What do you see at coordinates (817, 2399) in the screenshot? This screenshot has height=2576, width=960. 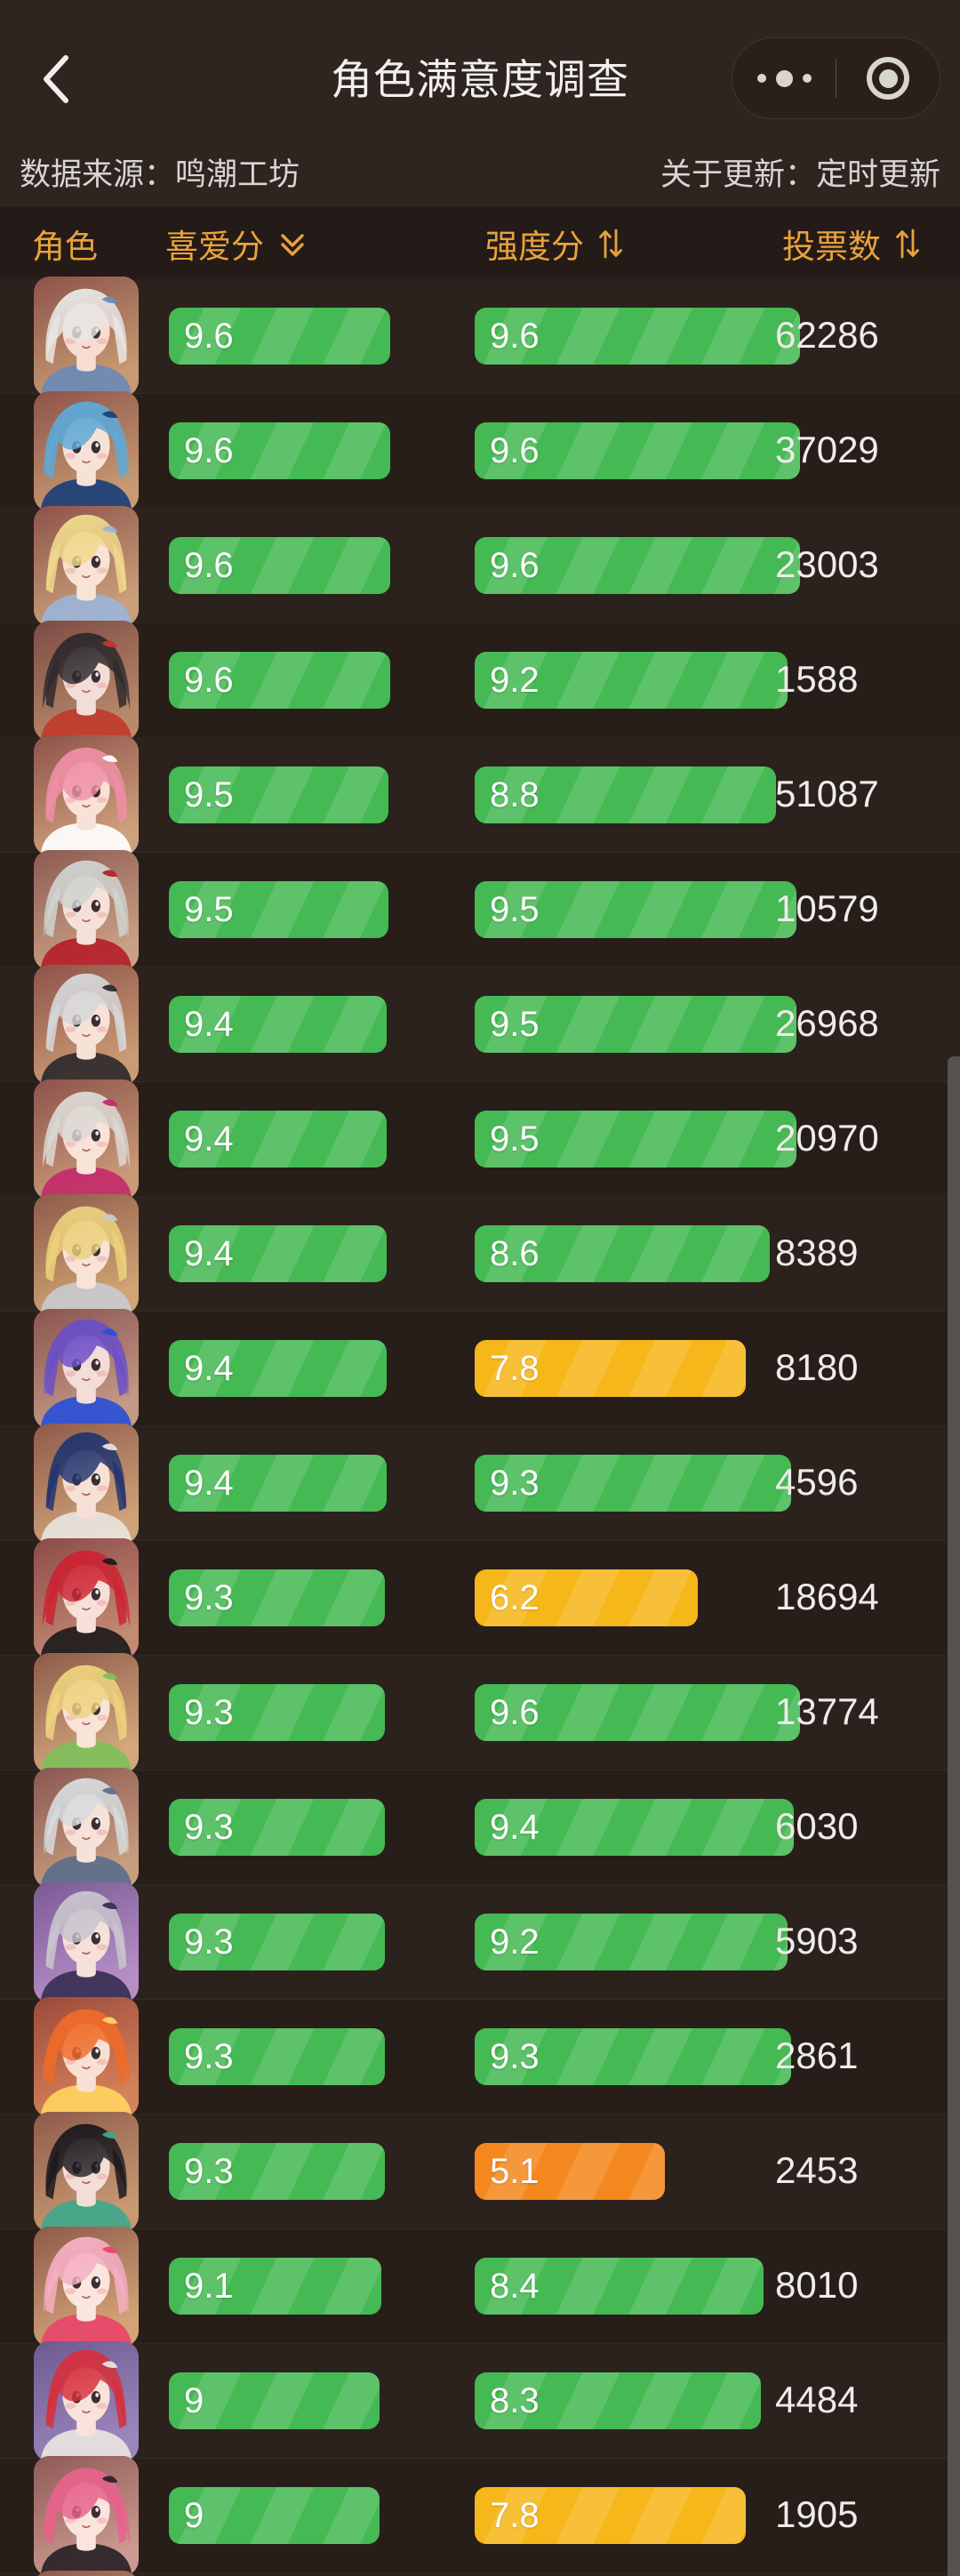 I see `vote-count-value: 4484` at bounding box center [817, 2399].